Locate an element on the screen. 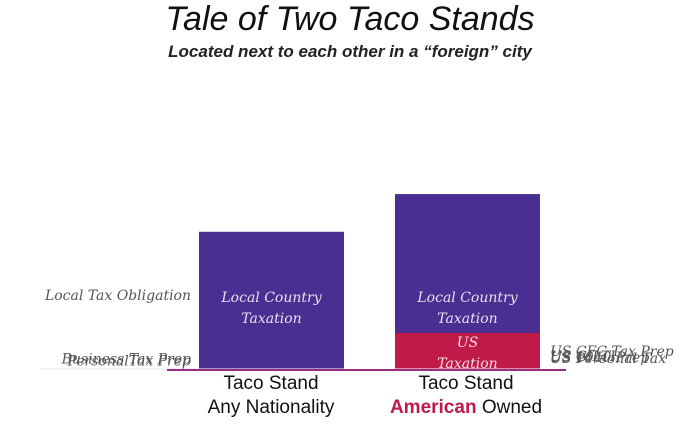  category-label-american-owned: Taco Stand American Owned is located at coordinates (466, 396).